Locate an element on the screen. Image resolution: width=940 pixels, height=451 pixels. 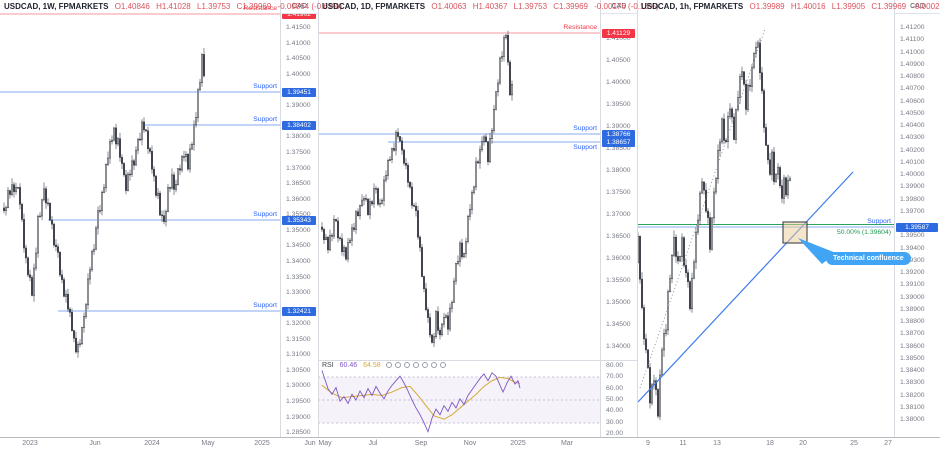
time-tick-label: 2025 is located at coordinates (262, 443).